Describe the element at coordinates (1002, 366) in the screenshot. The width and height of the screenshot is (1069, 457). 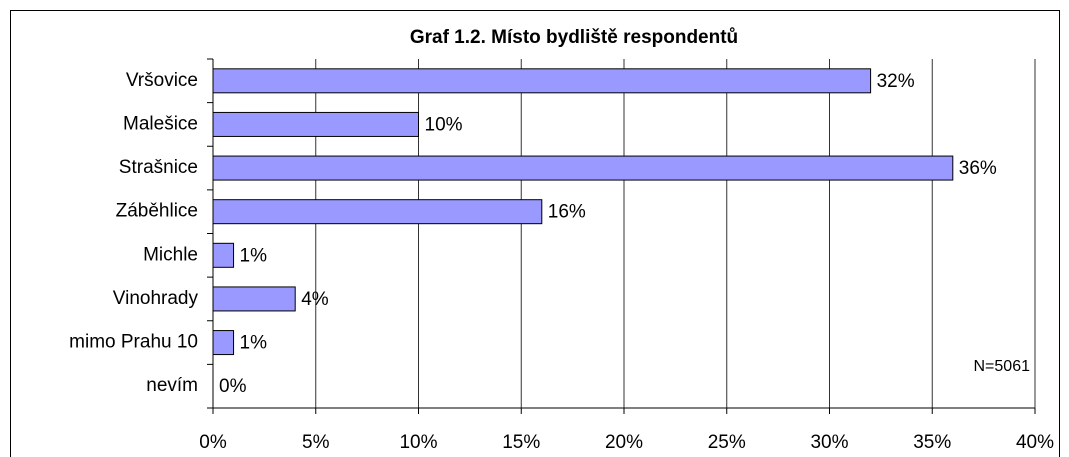
I see `annotation: N=5061` at that location.